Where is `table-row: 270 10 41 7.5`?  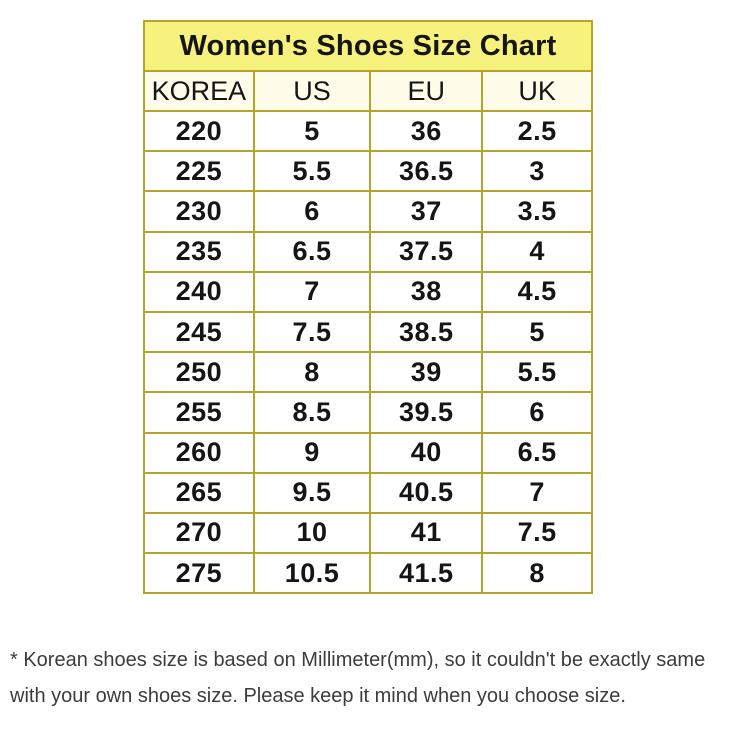
table-row: 270 10 41 7.5 is located at coordinates (368, 533).